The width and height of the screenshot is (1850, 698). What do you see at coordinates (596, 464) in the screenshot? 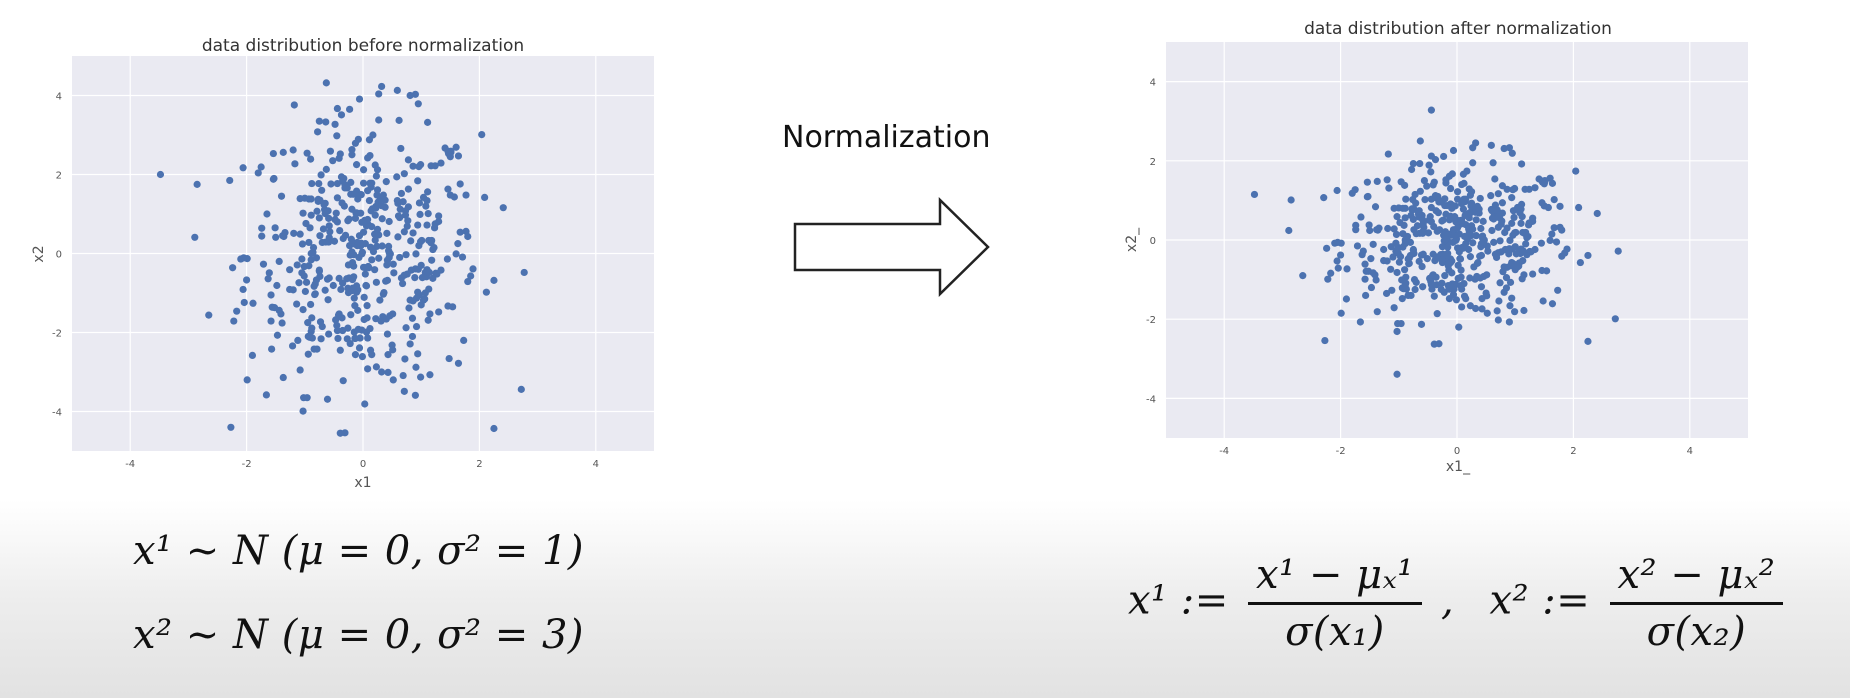
I see `x-tick-label: 4` at bounding box center [596, 464].